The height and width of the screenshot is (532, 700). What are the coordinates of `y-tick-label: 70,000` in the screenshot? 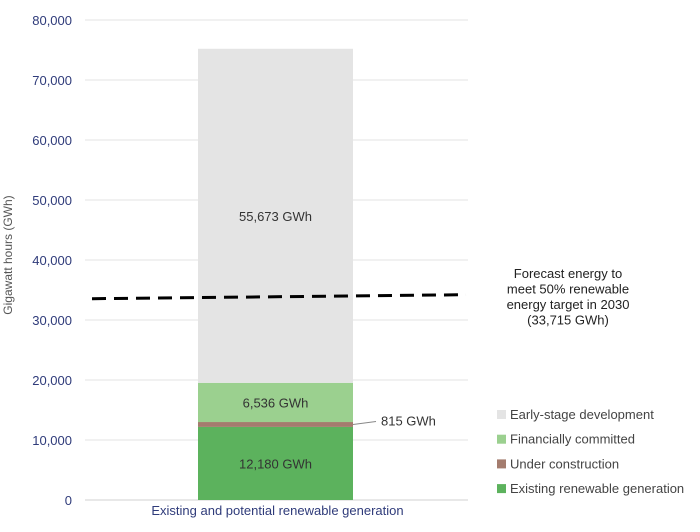 It's located at (52, 80).